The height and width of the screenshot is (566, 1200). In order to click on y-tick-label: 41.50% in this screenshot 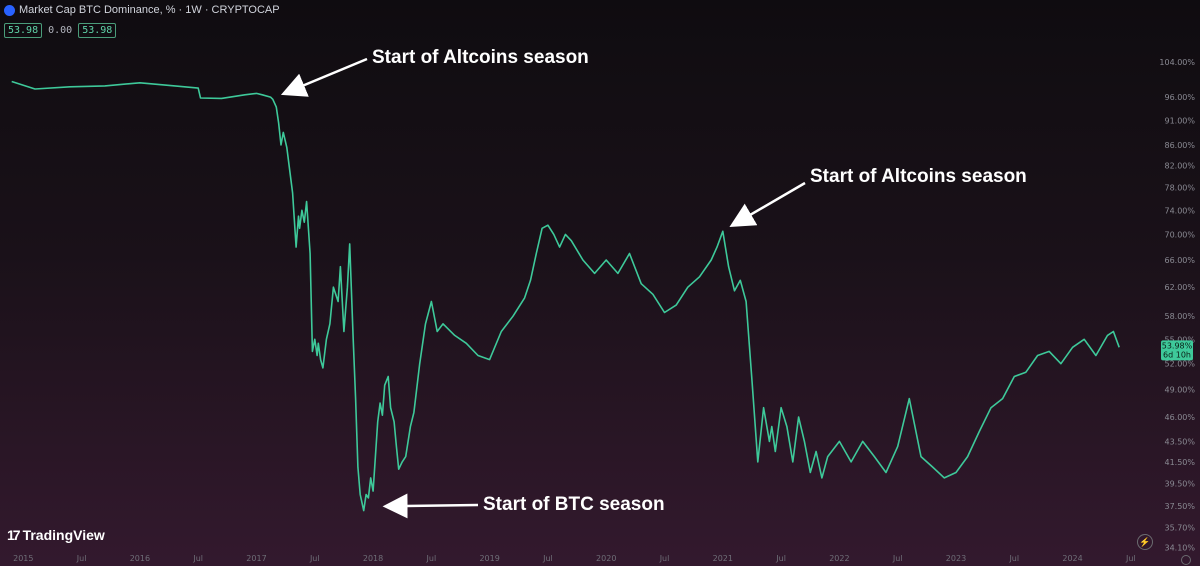, I will do `click(1179, 462)`.